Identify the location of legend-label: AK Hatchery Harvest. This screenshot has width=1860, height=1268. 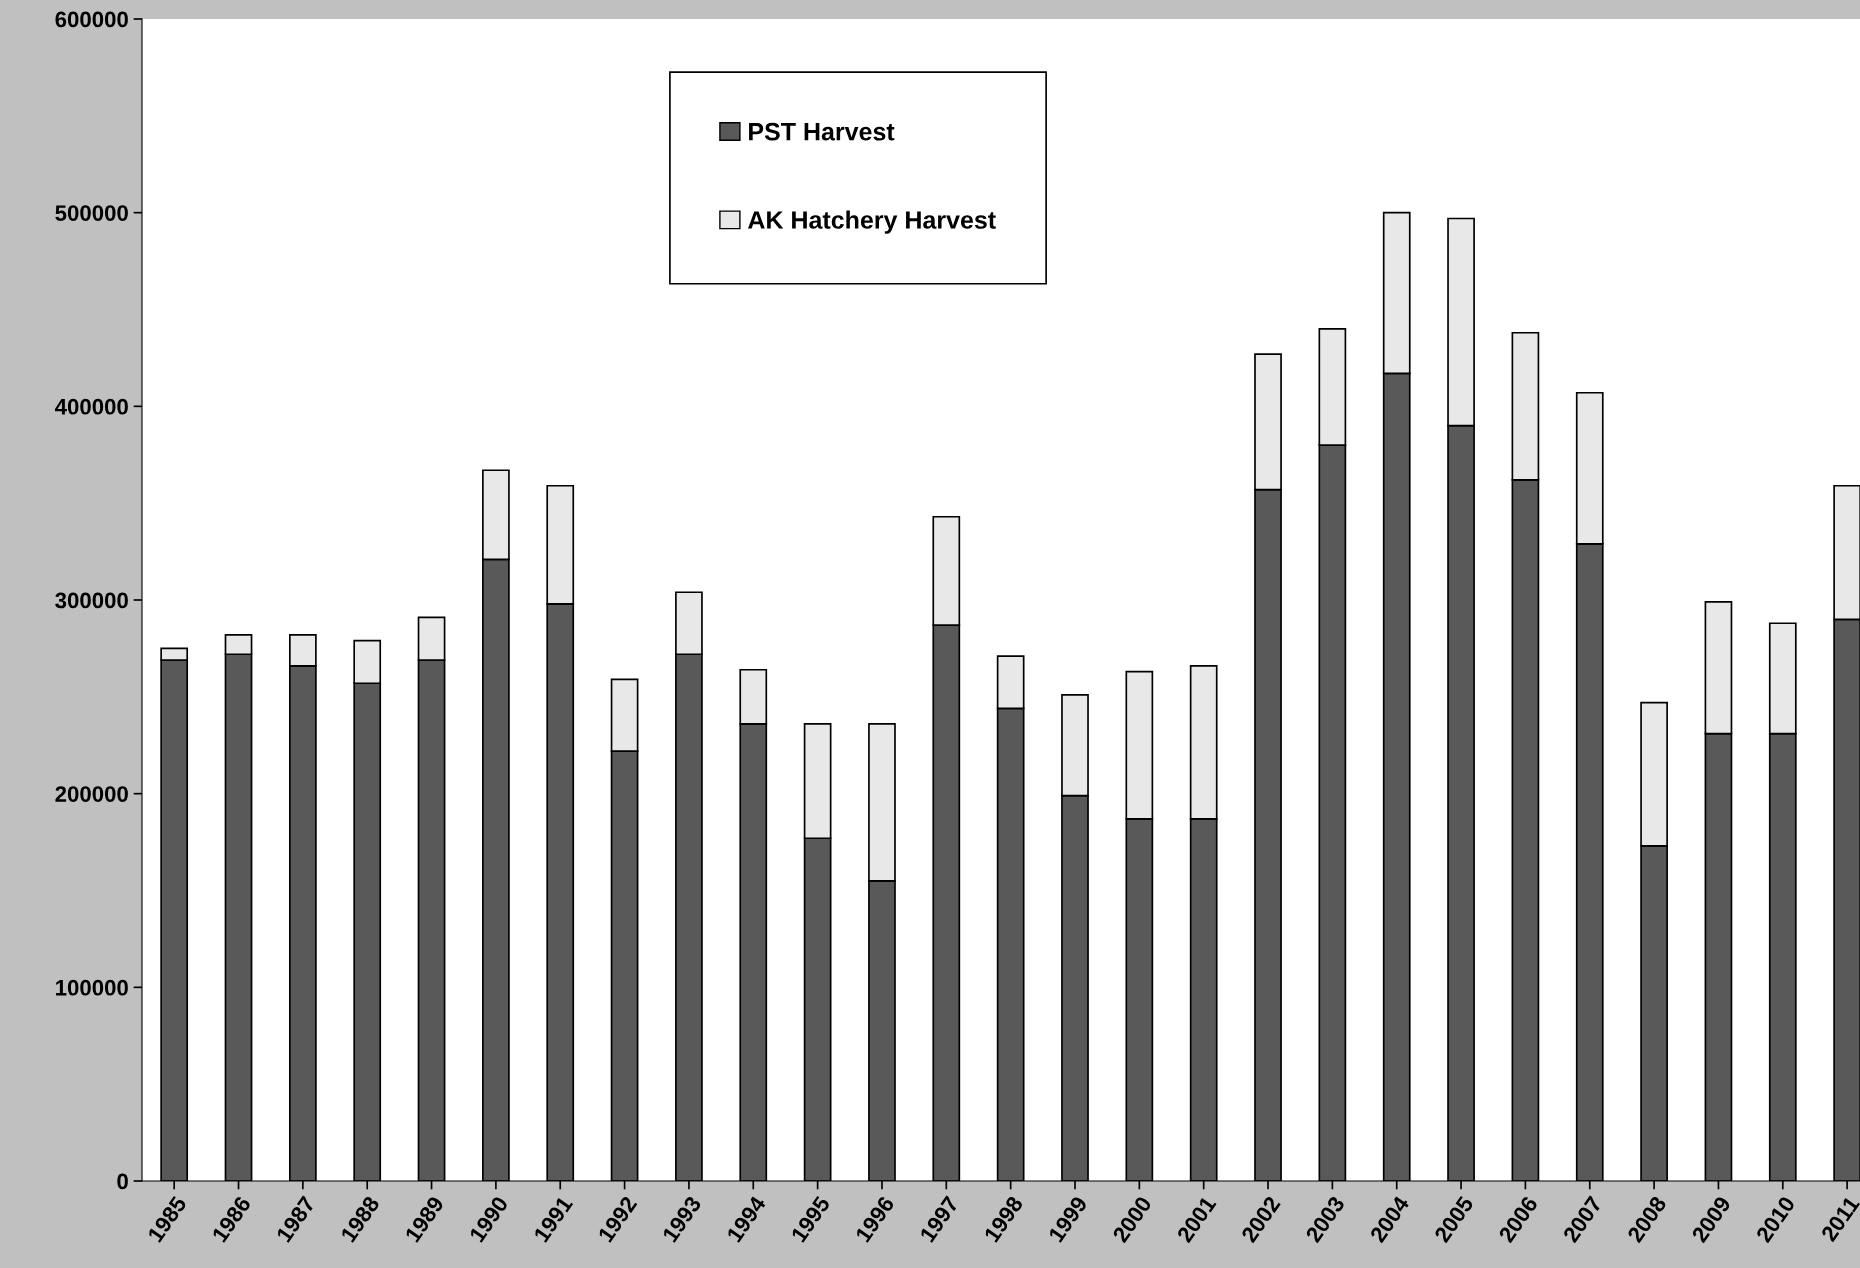
(872, 222).